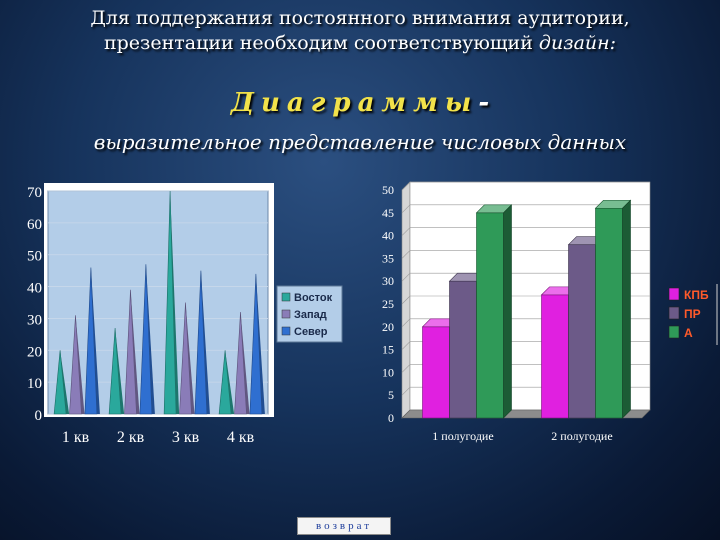  What do you see at coordinates (313, 298) in the screenshot?
I see `chart-1-legend-label: Восток` at bounding box center [313, 298].